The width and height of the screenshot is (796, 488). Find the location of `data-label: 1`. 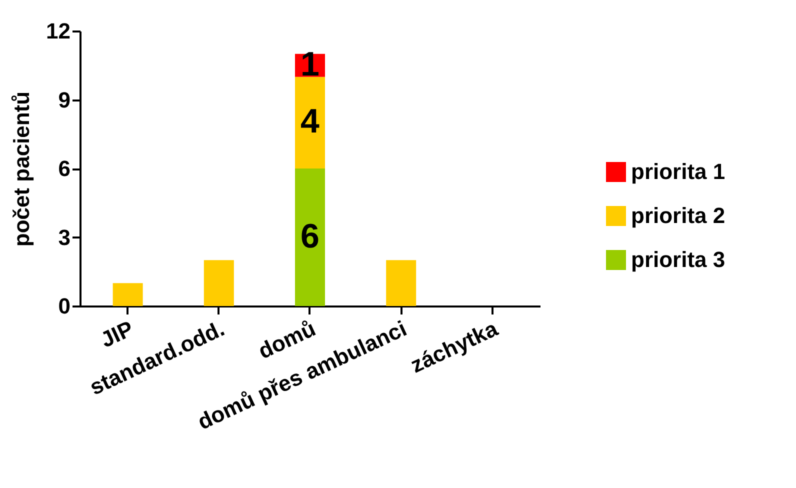

data-label: 1 is located at coordinates (310, 64).